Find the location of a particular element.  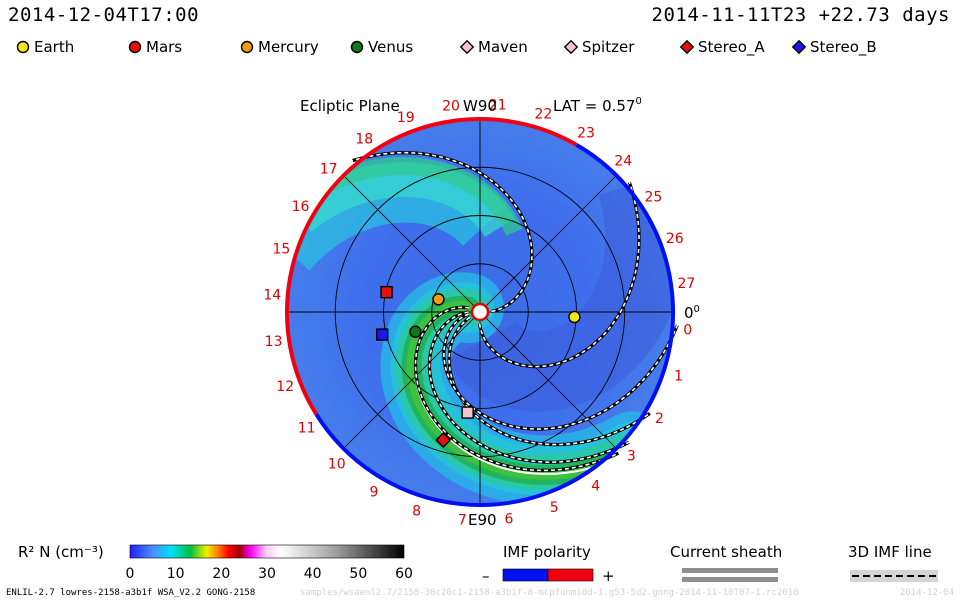

legend-label: Mercury is located at coordinates (288, 47).